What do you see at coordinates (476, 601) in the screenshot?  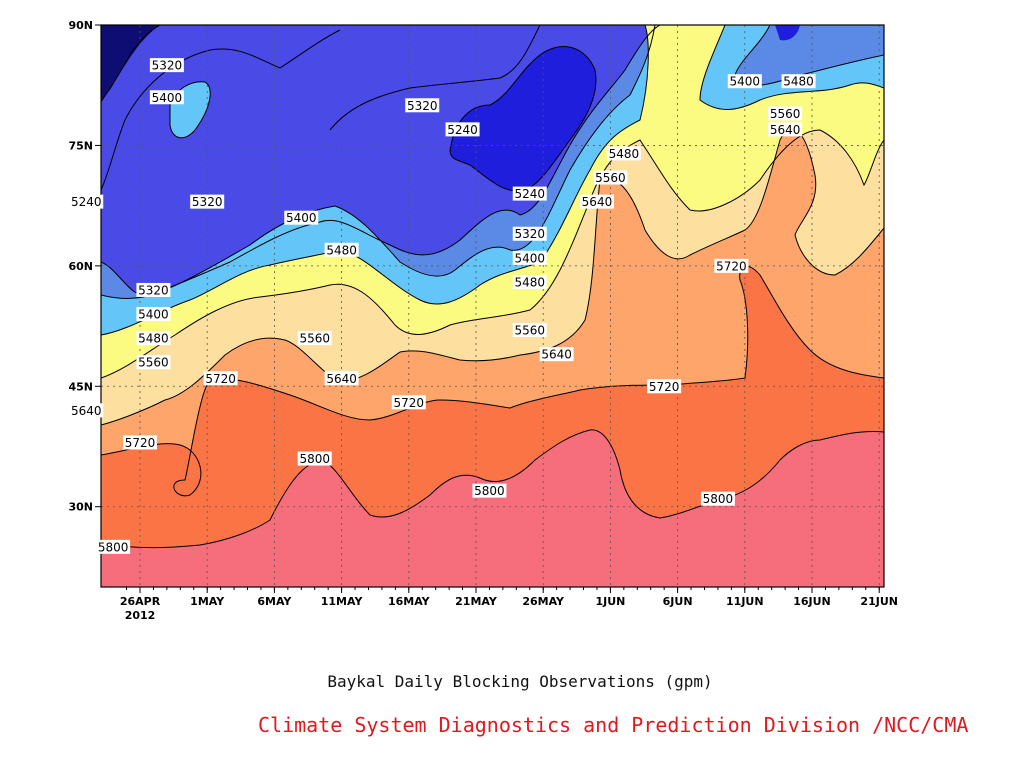 I see `x-tick-label-5: 21MAY` at bounding box center [476, 601].